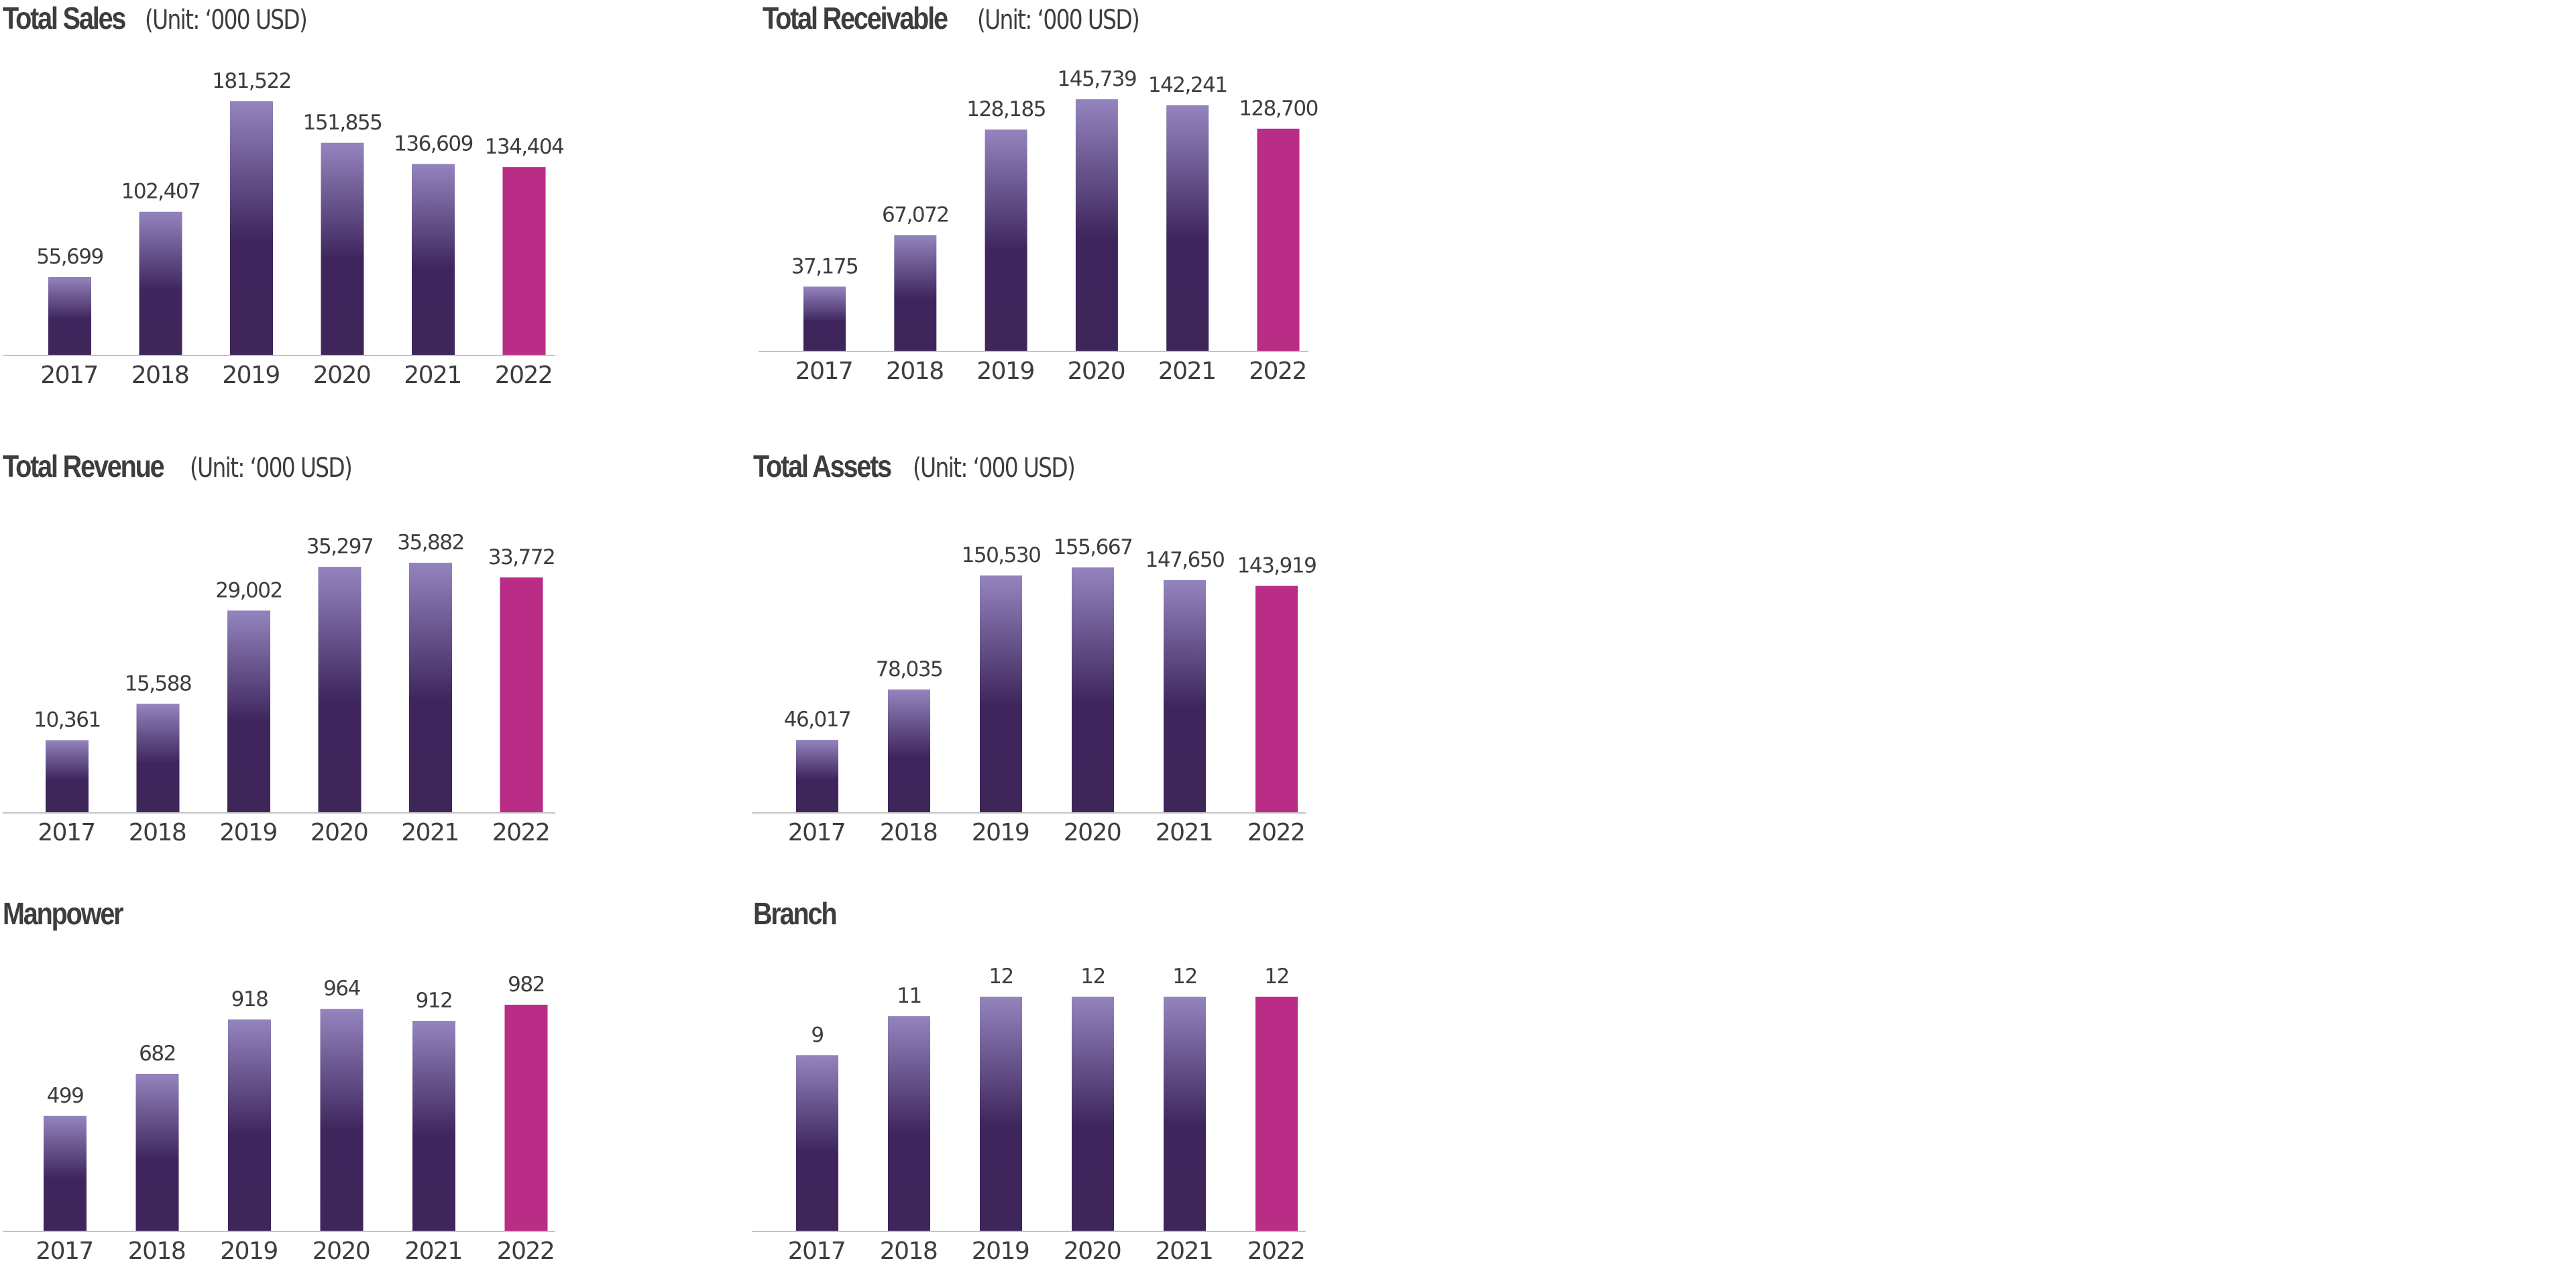  Describe the element at coordinates (1093, 547) in the screenshot. I see `value-label-2020: 155,667` at that location.